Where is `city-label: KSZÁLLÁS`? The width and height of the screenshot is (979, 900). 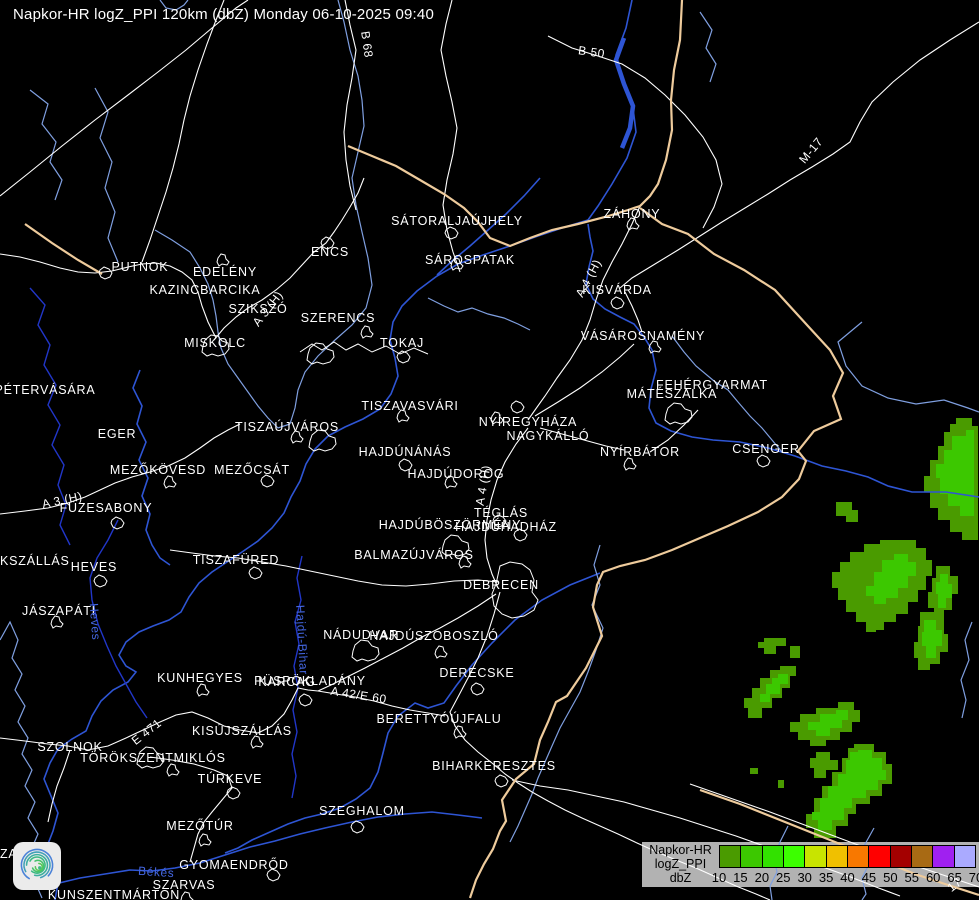
city-label: KSZÁLLÁS is located at coordinates (35, 560).